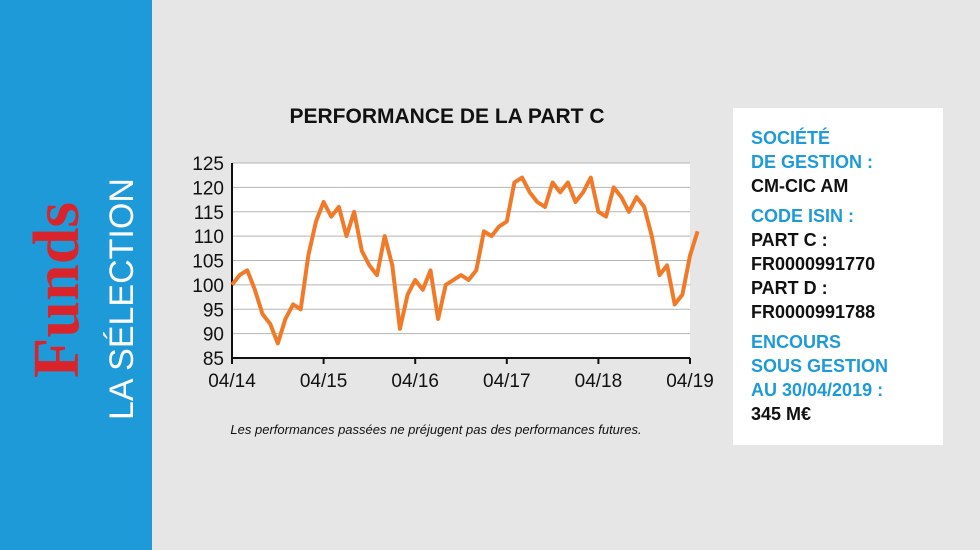 This screenshot has height=550, width=980. What do you see at coordinates (791, 138) in the screenshot?
I see `info-label: SOCIÉTÉ` at bounding box center [791, 138].